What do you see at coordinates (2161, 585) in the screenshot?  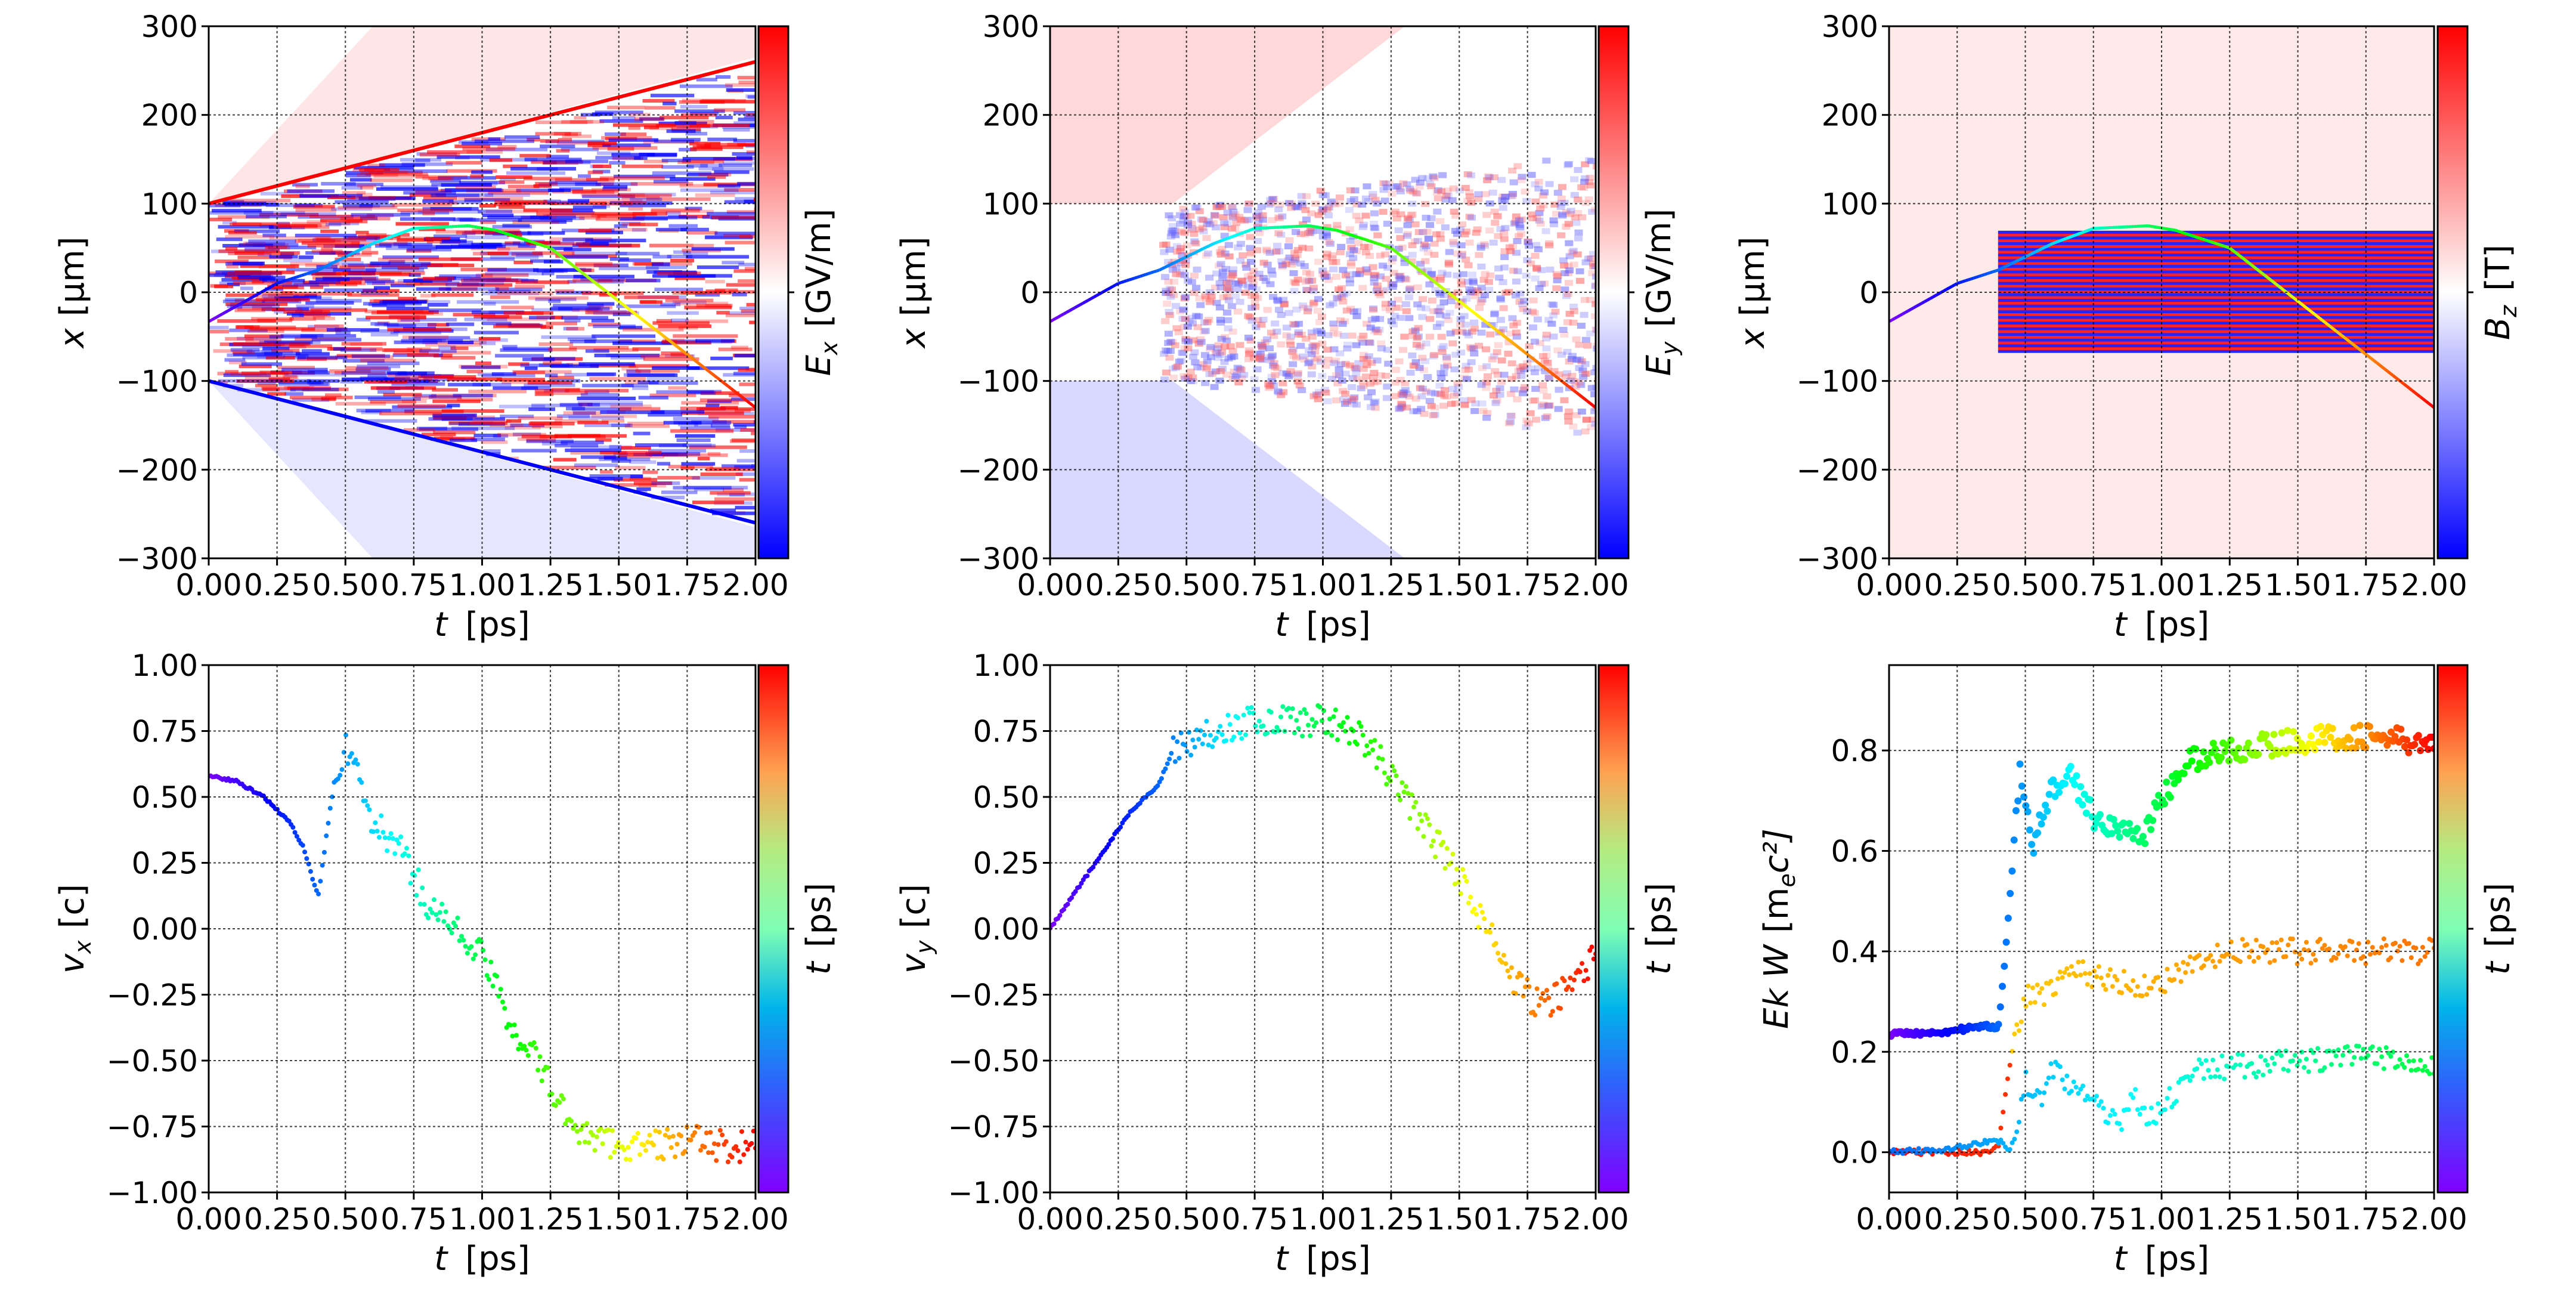 I see `x-tick-label: 1.00` at bounding box center [2161, 585].